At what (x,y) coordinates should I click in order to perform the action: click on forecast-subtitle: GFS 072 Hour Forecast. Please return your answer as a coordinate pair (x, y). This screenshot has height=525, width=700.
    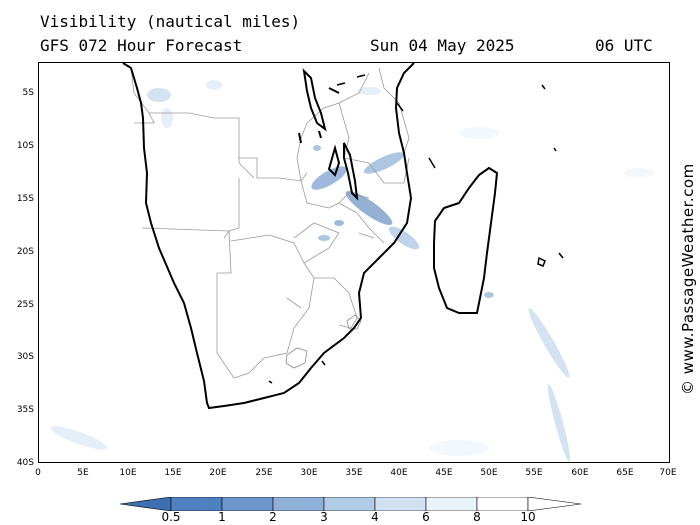
    Looking at the image, I should click on (141, 45).